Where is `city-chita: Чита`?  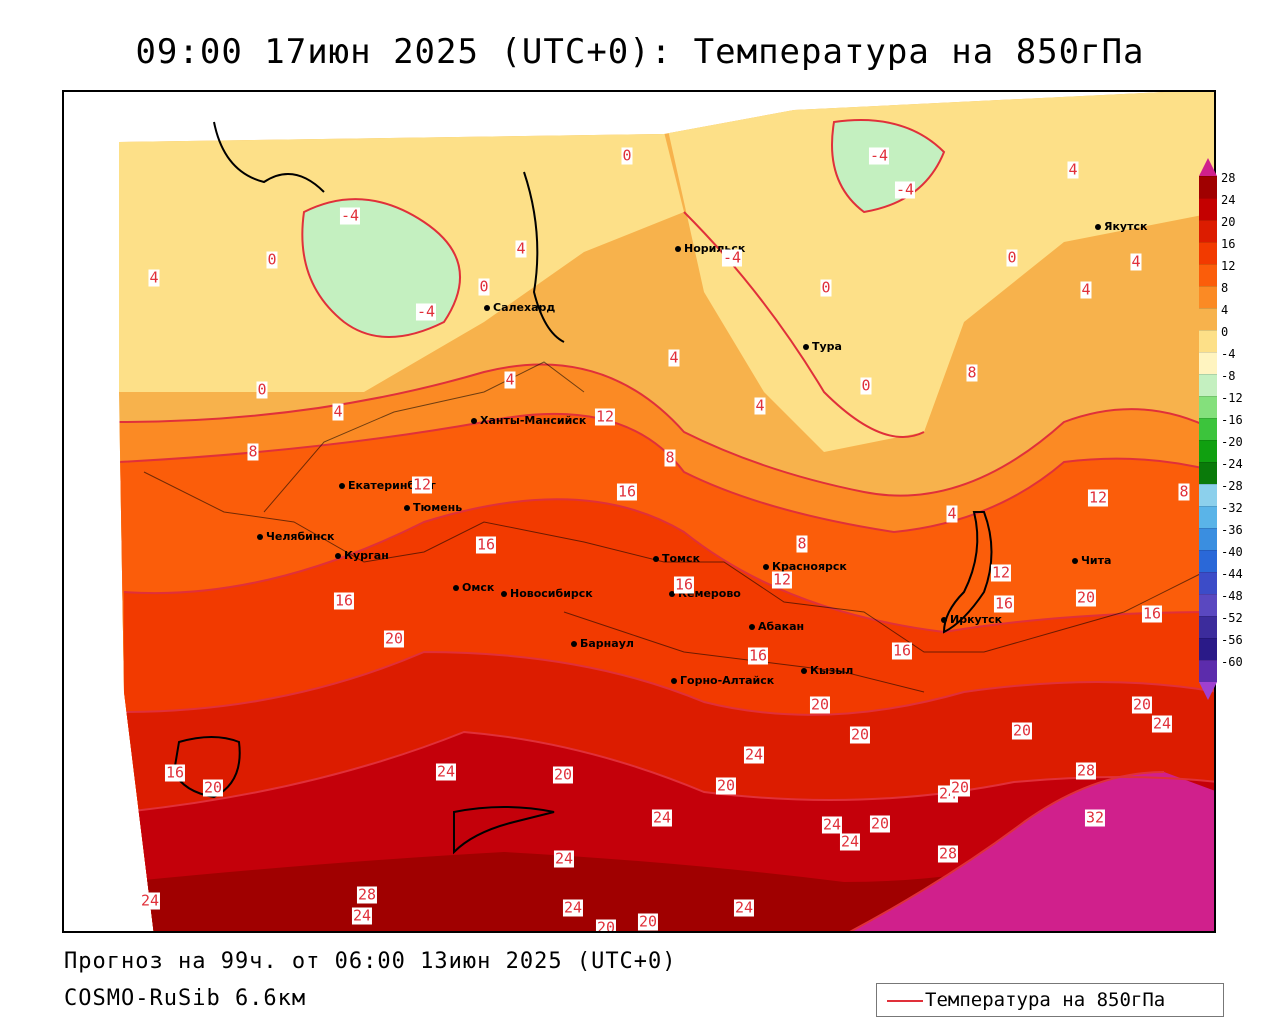 city-chita: Чита is located at coordinates (1091, 560).